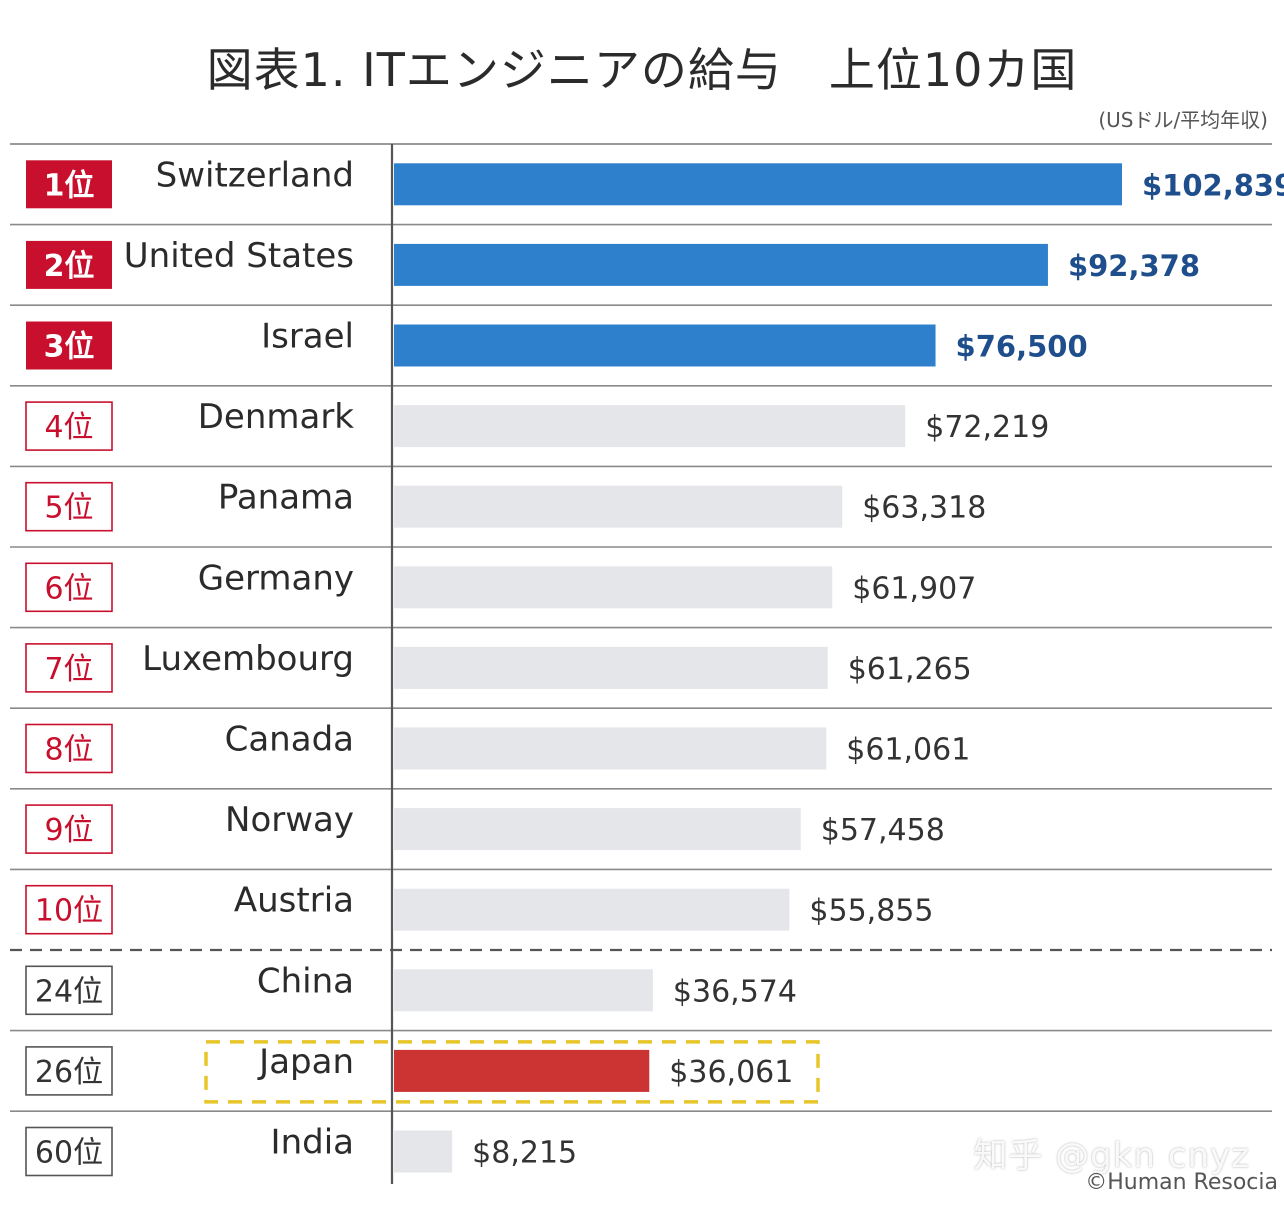 The width and height of the screenshot is (1284, 1206). I want to click on rank-label-denmark: 4位, so click(68, 427).